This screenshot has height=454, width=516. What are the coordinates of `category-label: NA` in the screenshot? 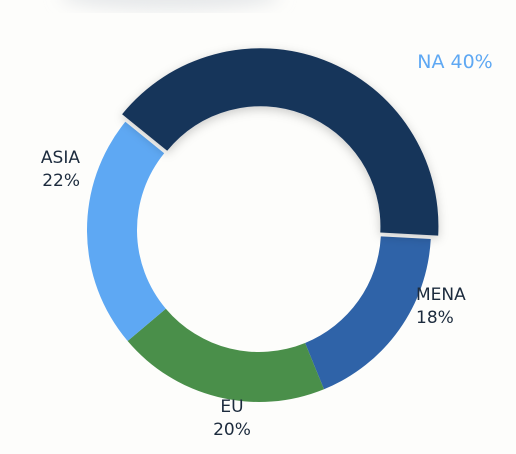 It's located at (430, 62).